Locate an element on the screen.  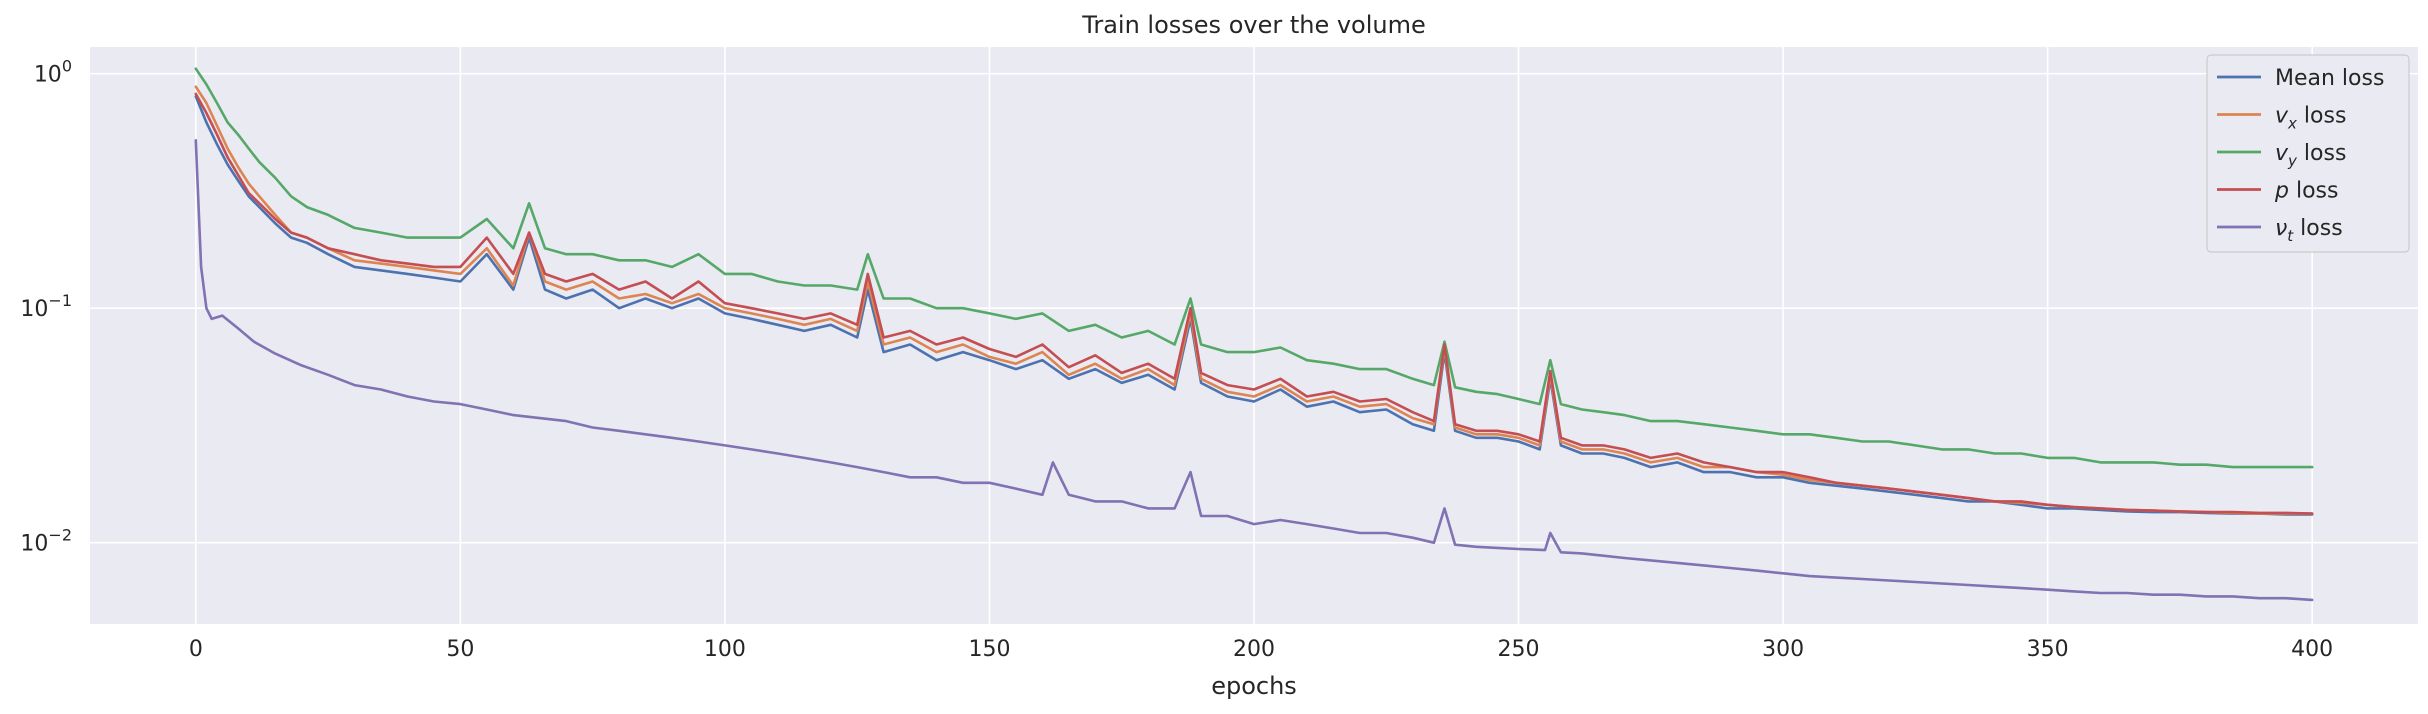
legend-frame is located at coordinates (2308, 153).